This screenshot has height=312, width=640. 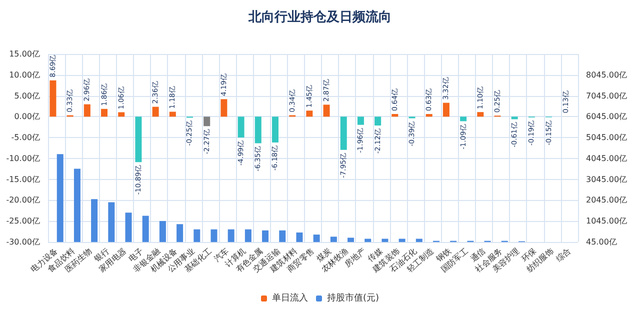 What do you see at coordinates (23, 221) in the screenshot?
I see `y-tick-label: -25.00亿` at bounding box center [23, 221].